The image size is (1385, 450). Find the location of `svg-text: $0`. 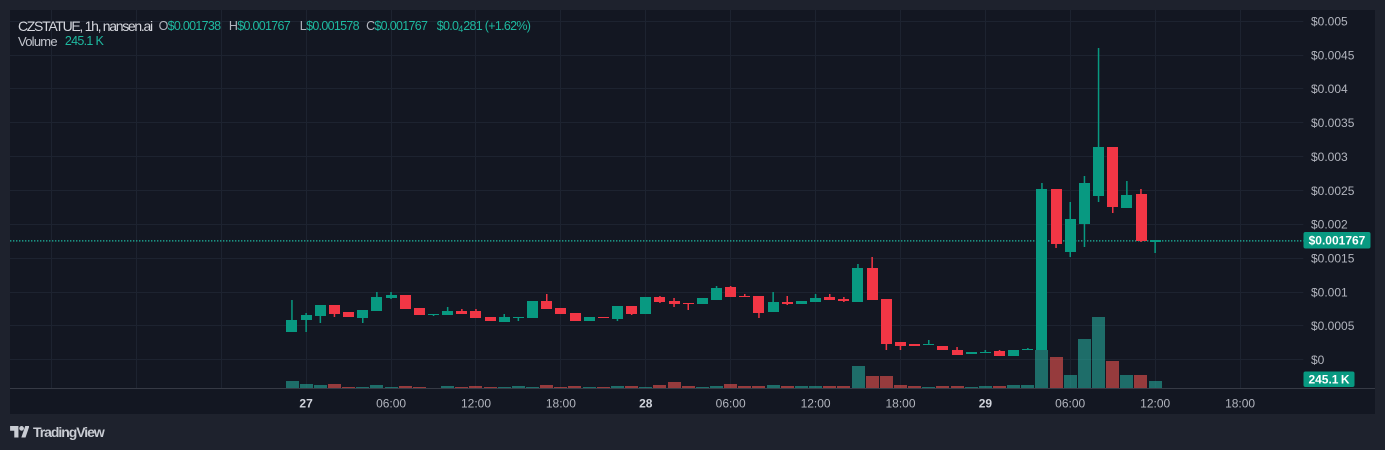

svg-text: $0 is located at coordinates (1318, 360).